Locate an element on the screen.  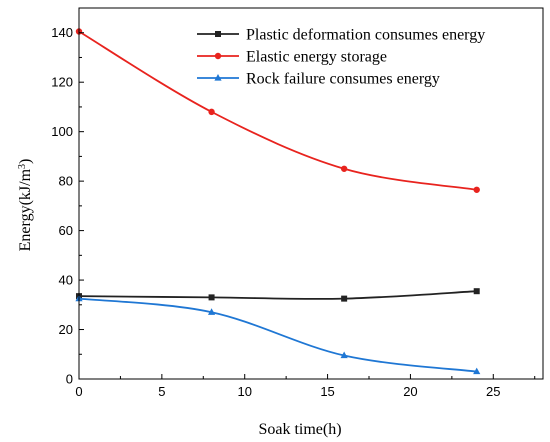
y-tick-label: 40 is located at coordinates (66, 280).